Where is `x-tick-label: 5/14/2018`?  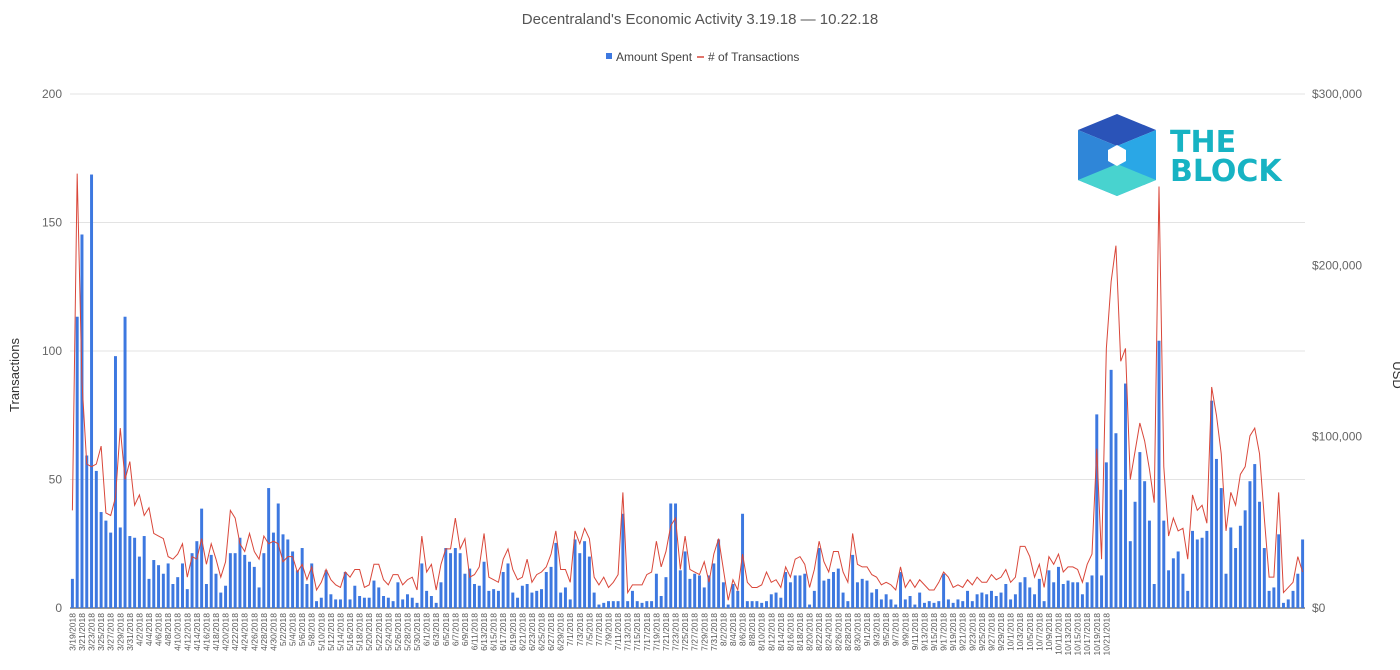 x-tick-label: 5/14/2018 is located at coordinates (340, 632).